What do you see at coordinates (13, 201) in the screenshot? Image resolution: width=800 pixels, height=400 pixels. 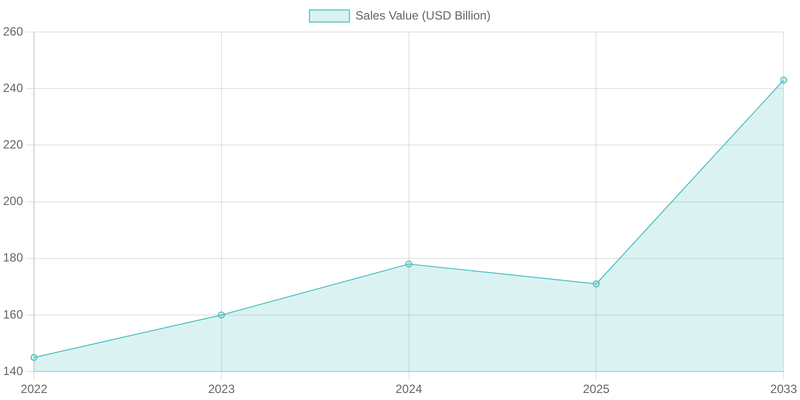 I see `y-tick-label: 200` at bounding box center [13, 201].